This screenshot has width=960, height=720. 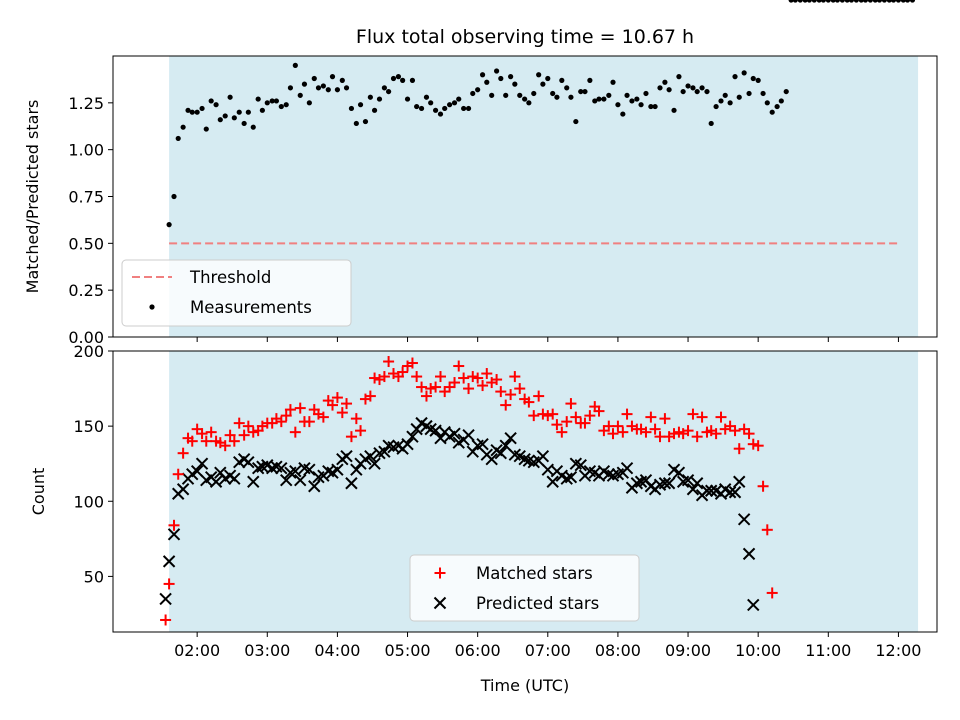 I want to click on count-legend: Matched stars Predicted stars, so click(x=524, y=588).